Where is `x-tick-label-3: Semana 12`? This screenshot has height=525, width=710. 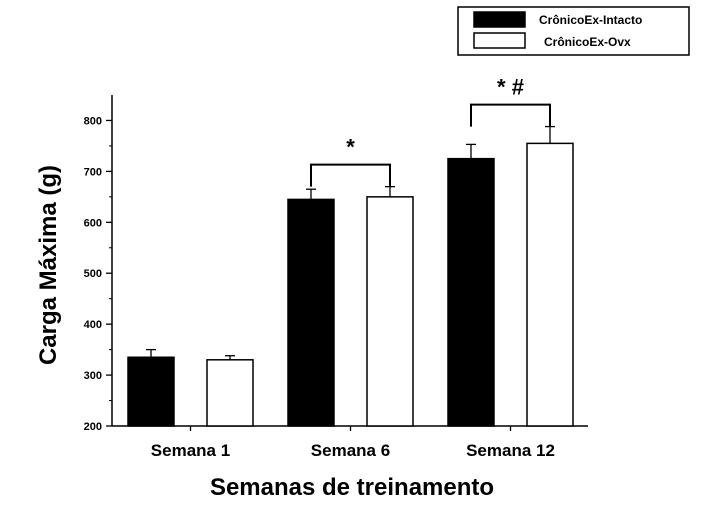
x-tick-label-3: Semana 12 is located at coordinates (510, 450).